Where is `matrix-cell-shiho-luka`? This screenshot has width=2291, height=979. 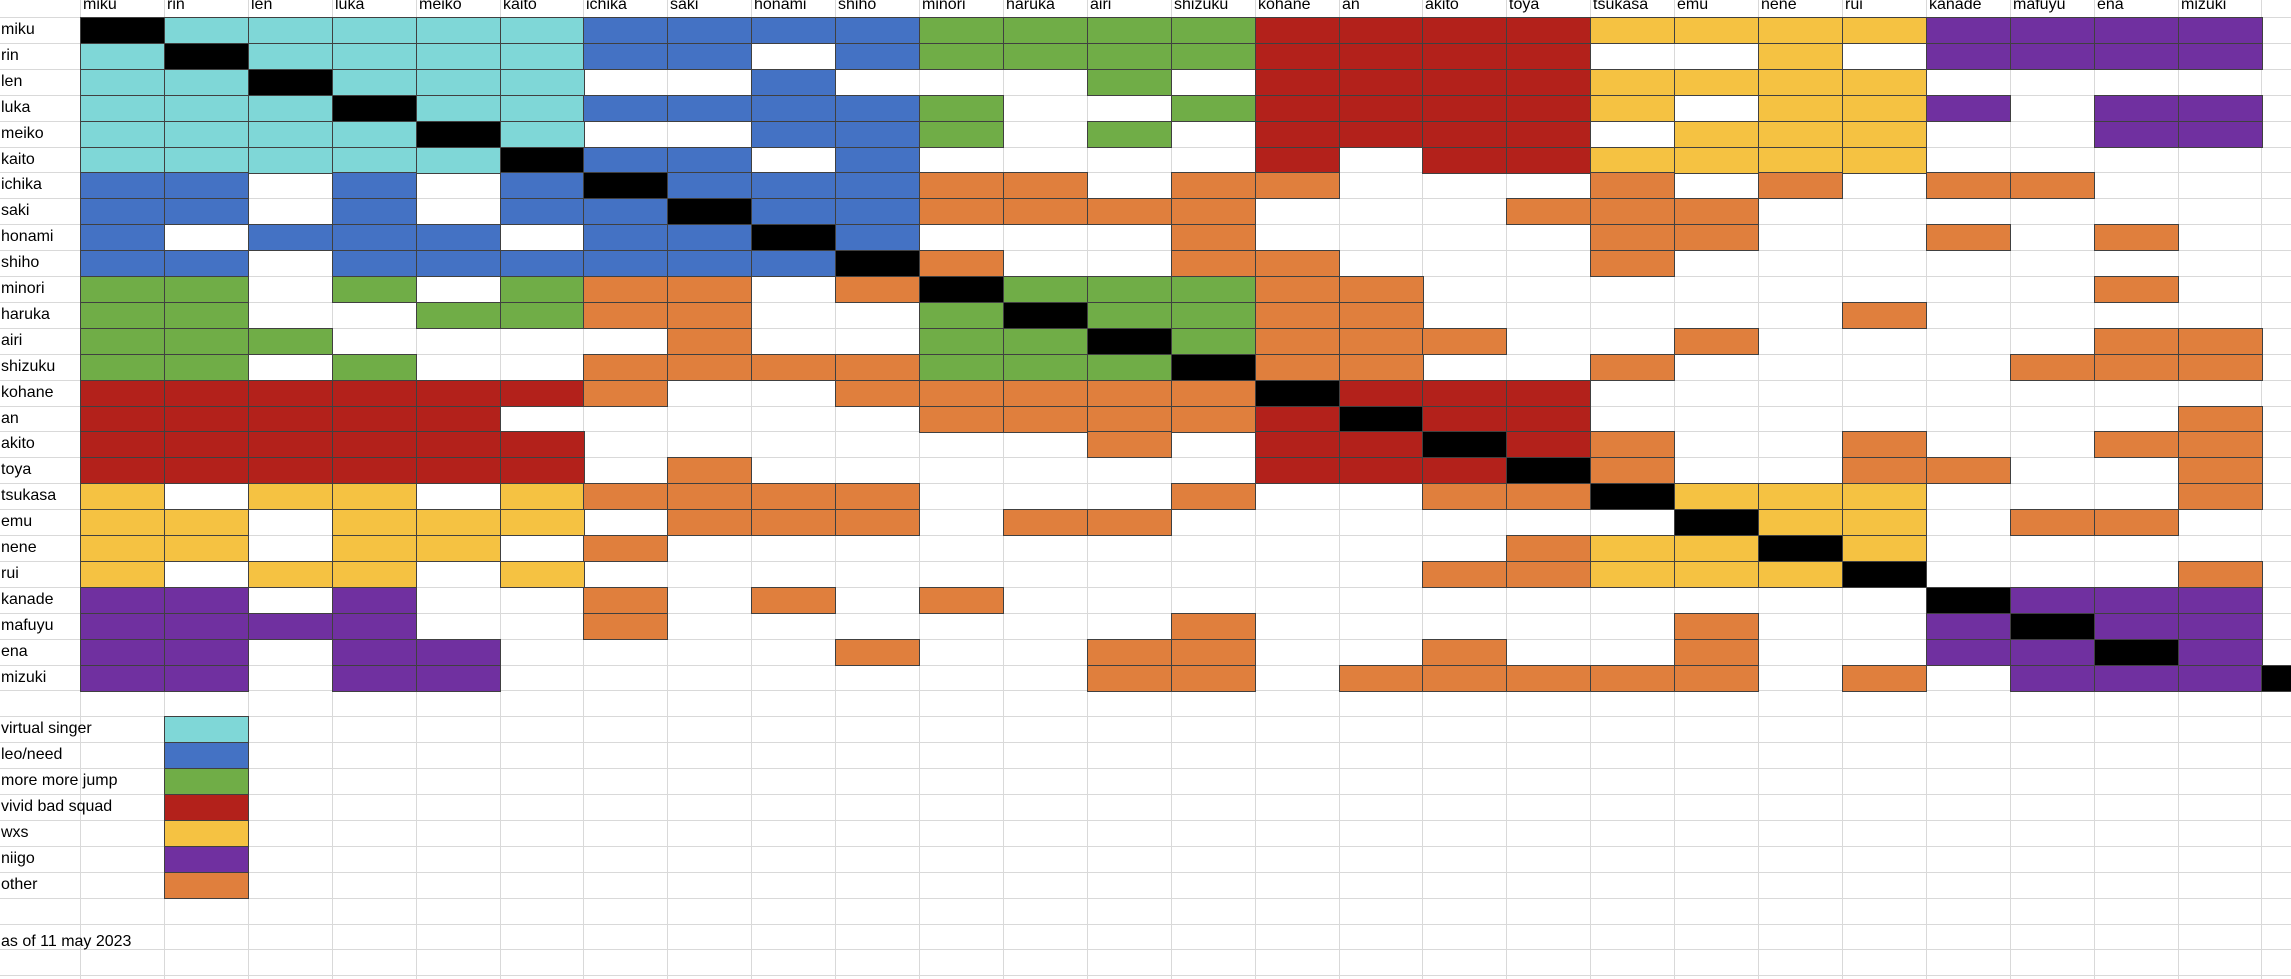 matrix-cell-shiho-luka is located at coordinates (374, 263).